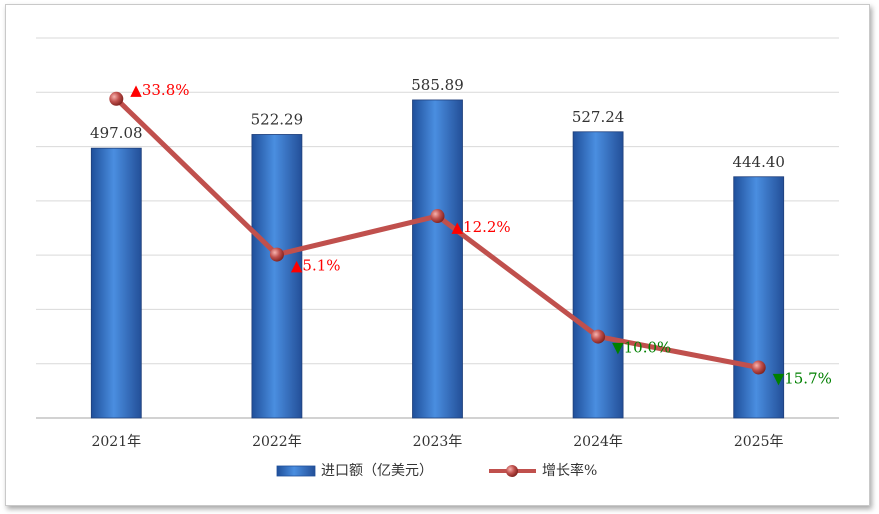 The height and width of the screenshot is (514, 879). I want to click on growth-value-label: ▲12.2%, so click(481, 227).